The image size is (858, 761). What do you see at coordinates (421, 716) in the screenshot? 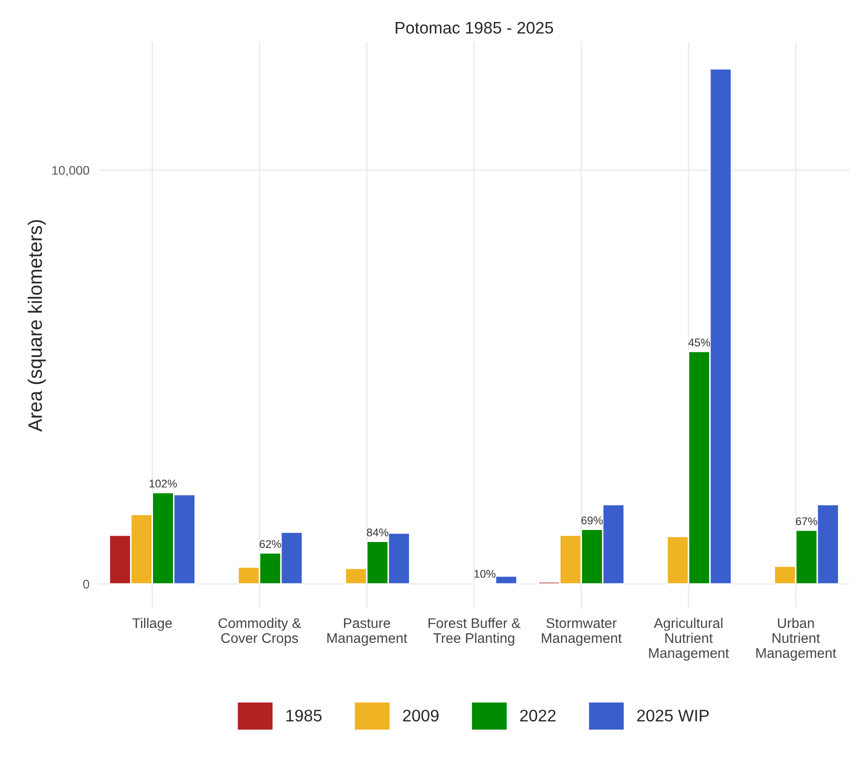
I see `legend-label: 2009` at bounding box center [421, 716].